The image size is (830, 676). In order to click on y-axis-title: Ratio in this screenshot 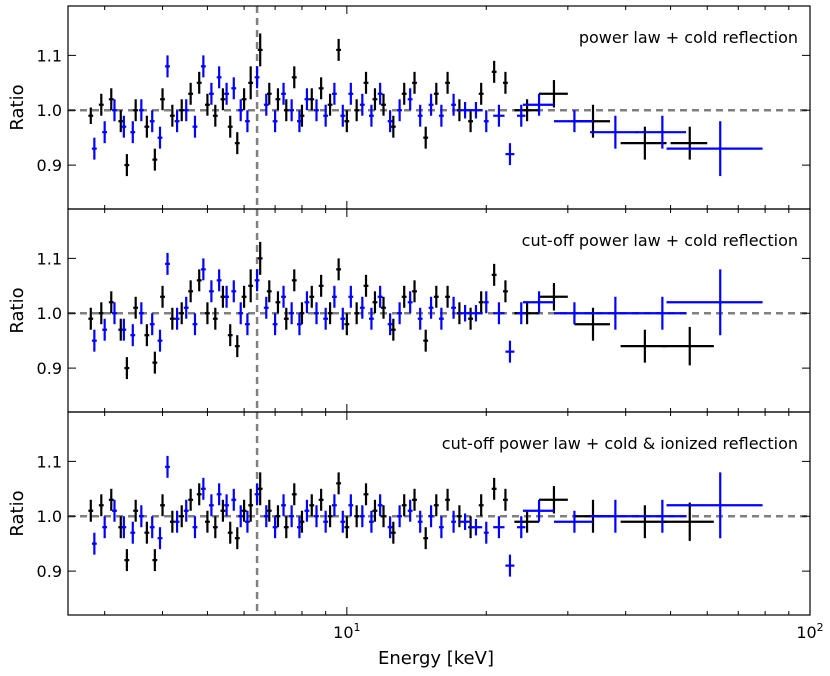, I will do `click(17, 310)`.